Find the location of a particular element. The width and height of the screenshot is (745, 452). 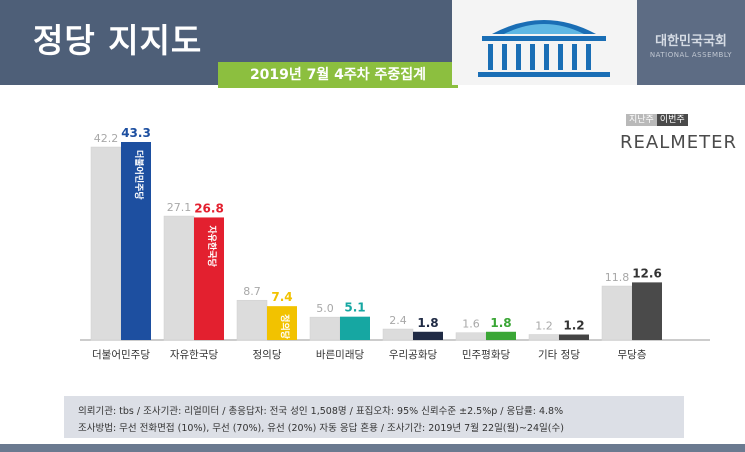

national-assembly-building-icon is located at coordinates (544, 48).